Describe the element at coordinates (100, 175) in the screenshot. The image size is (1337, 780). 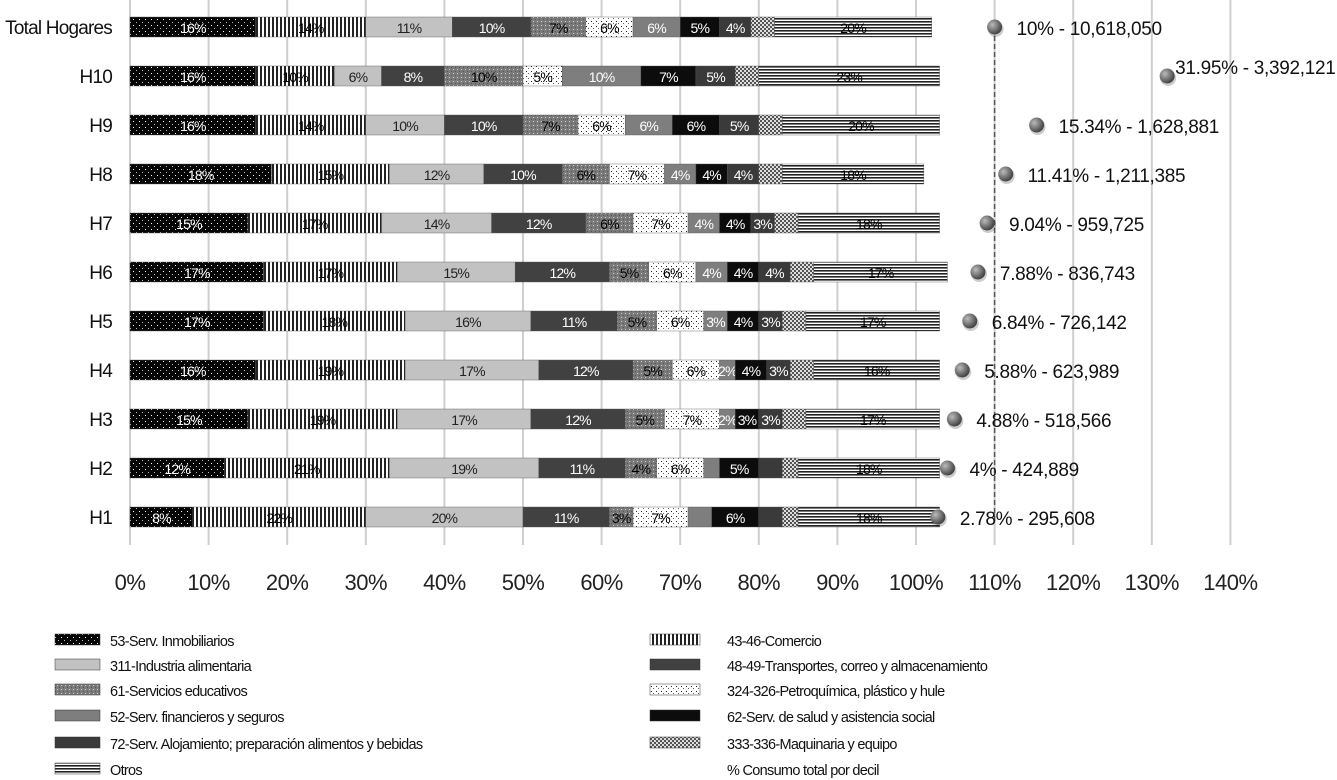
I see `category-label: H8` at that location.